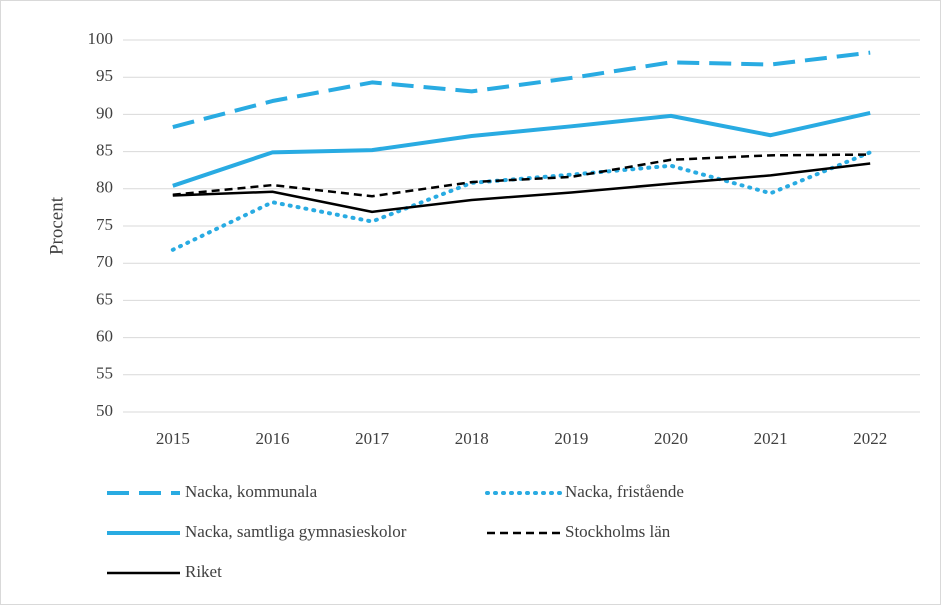 This screenshot has height=605, width=941. Describe the element at coordinates (571, 438) in the screenshot. I see `x-tick-label: 2019` at that location.